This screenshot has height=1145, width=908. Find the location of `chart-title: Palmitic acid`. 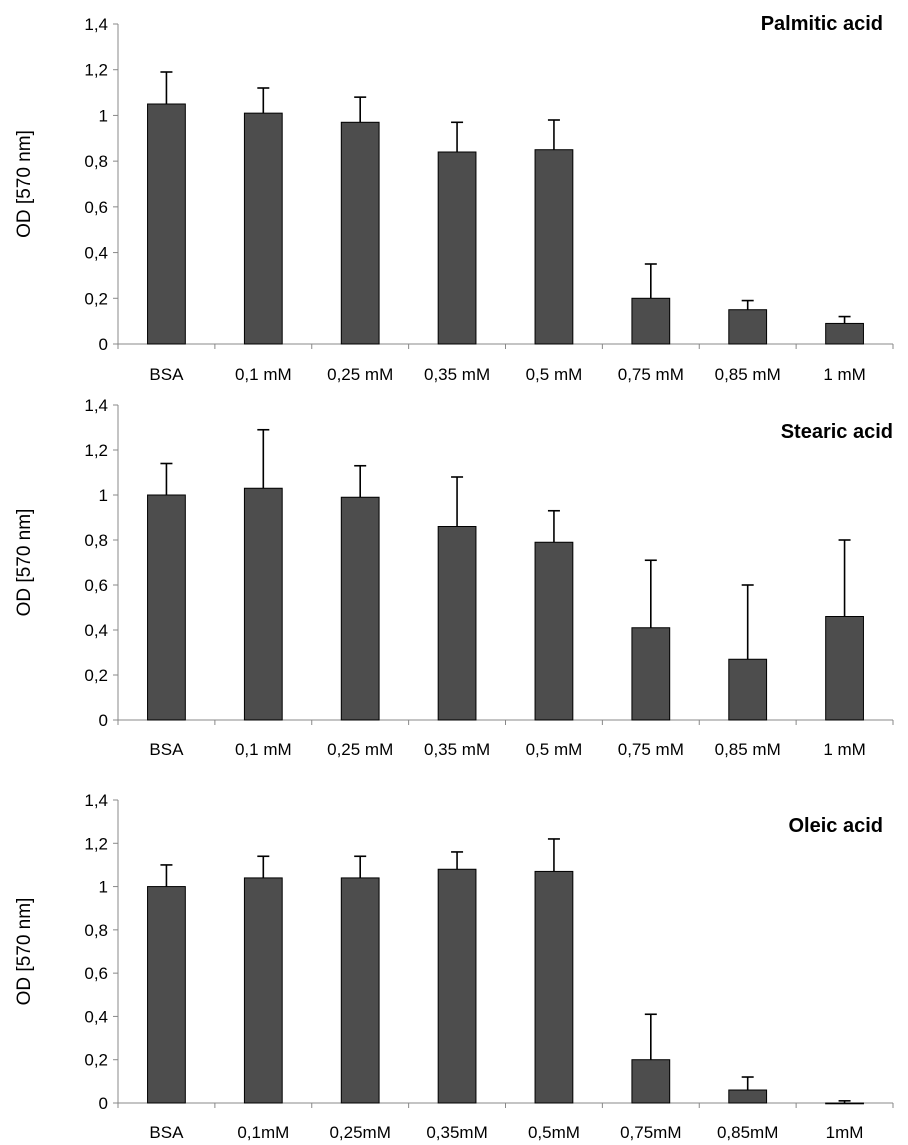

chart-title: Palmitic acid is located at coordinates (822, 24).